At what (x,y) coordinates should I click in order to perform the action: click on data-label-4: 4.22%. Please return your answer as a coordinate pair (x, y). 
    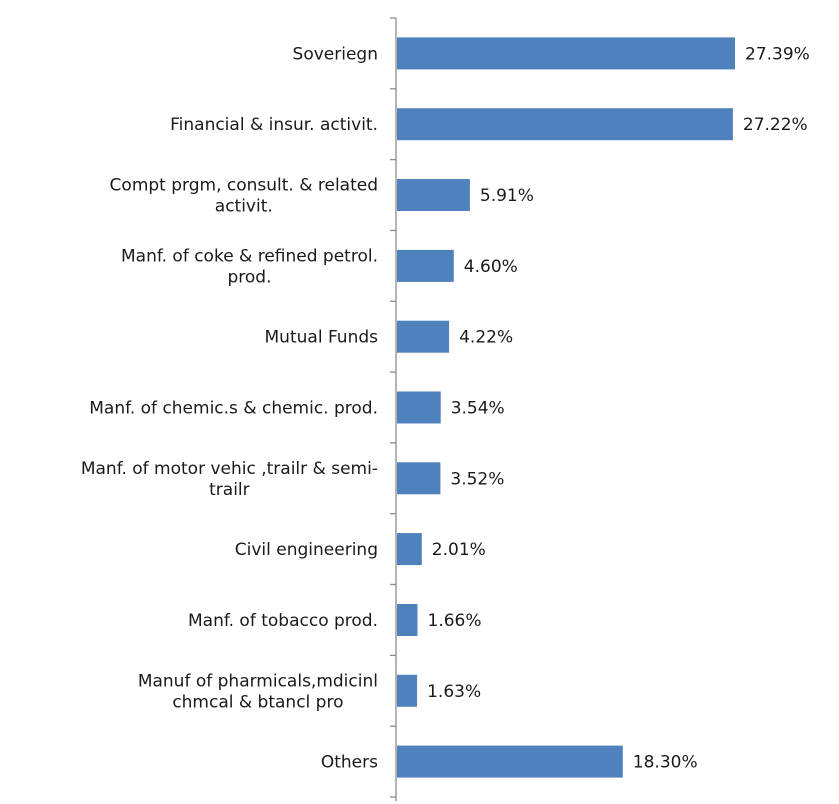
    Looking at the image, I should click on (486, 338).